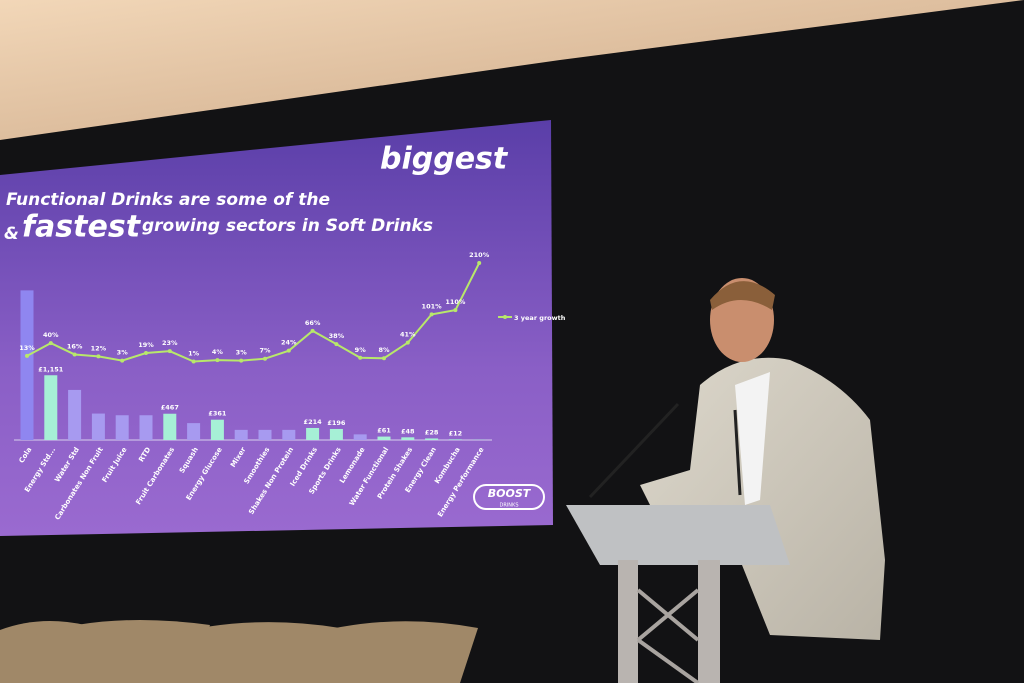 Image resolution: width=1024 pixels, height=683 pixels. Describe the element at coordinates (99, 348) in the screenshot. I see `growth-label: 12%` at that location.